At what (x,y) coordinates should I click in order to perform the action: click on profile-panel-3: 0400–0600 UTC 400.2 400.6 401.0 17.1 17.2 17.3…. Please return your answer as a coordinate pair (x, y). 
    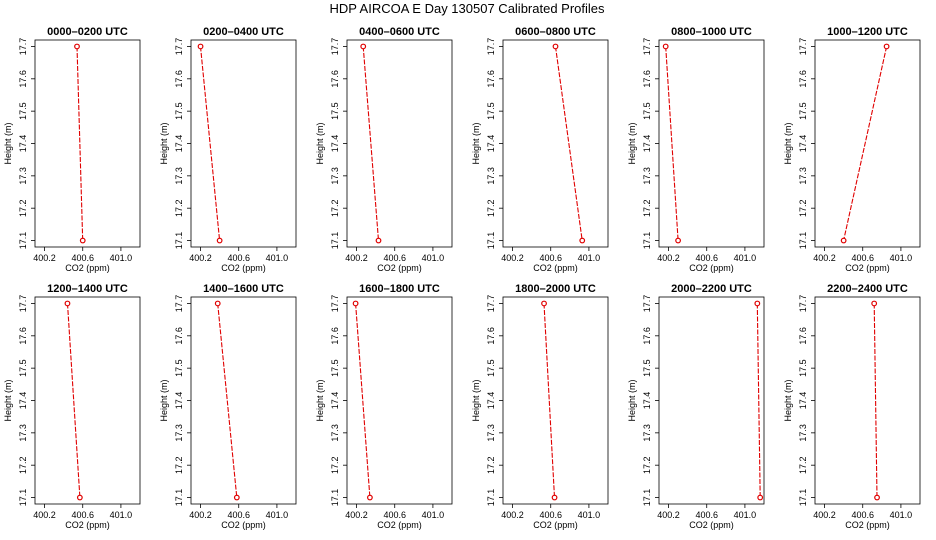
    Looking at the image, I should click on (384, 149).